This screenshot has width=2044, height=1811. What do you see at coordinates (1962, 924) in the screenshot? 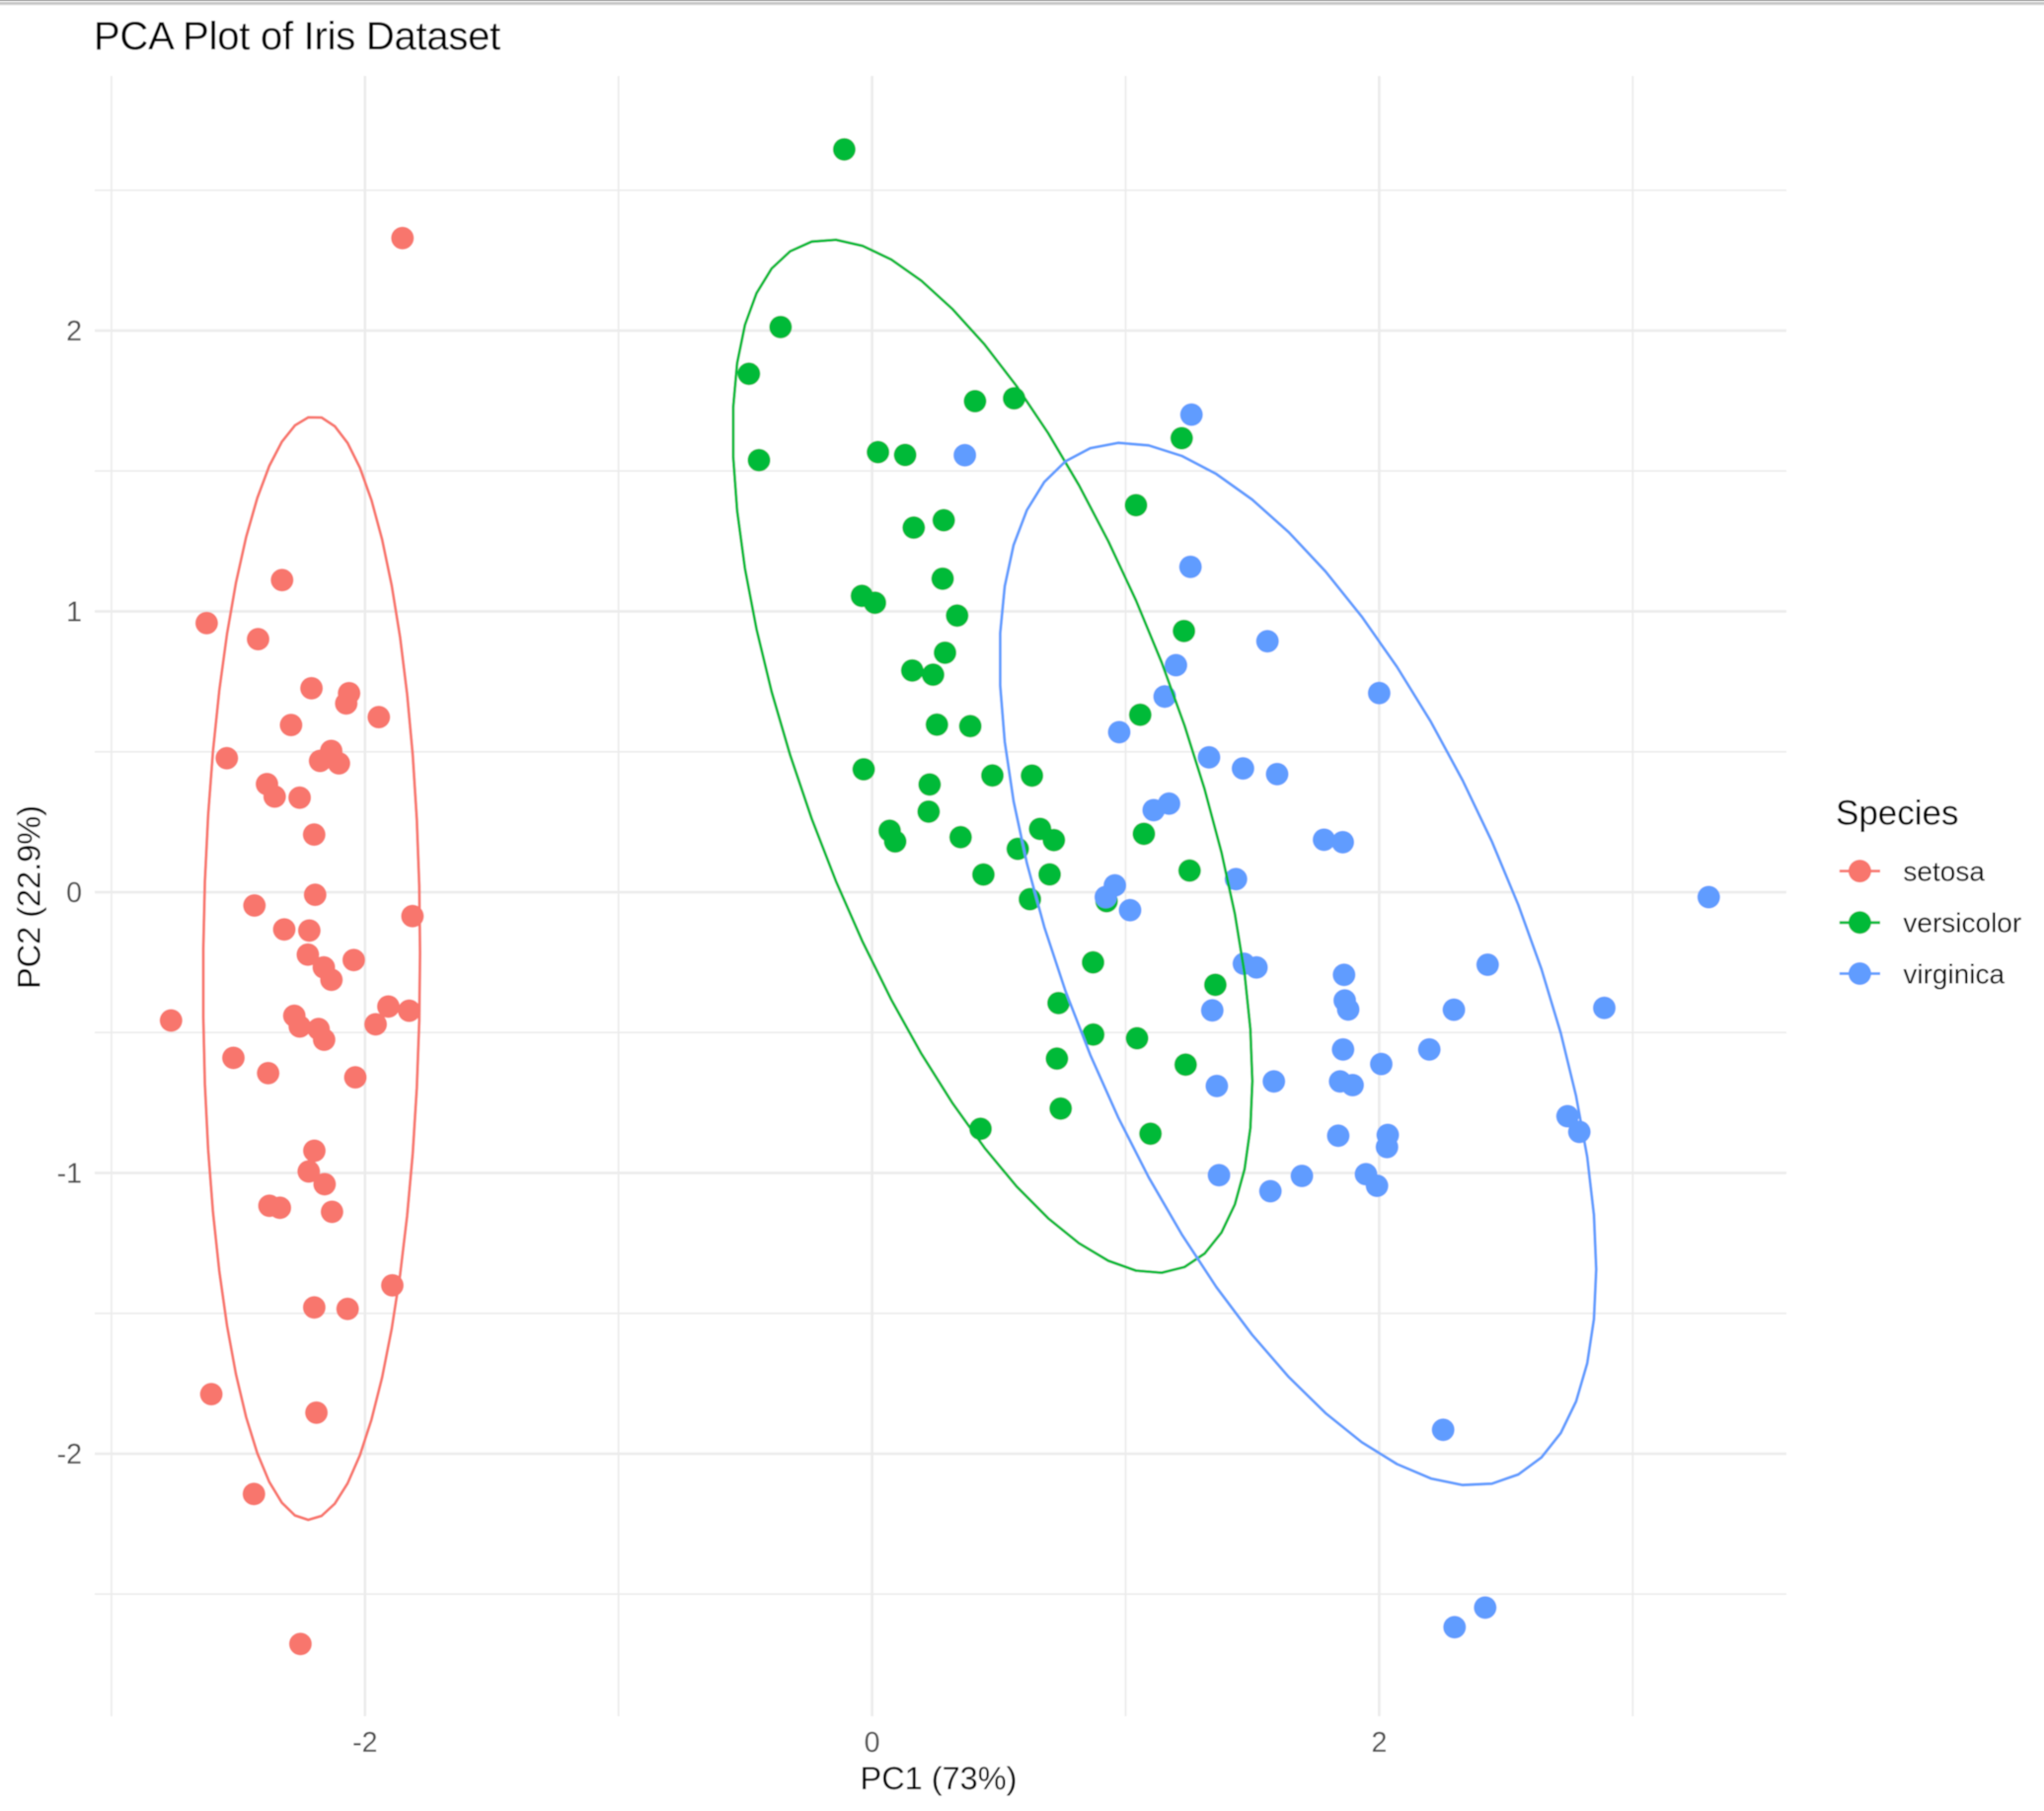
I see `svg-text: versicolor` at bounding box center [1962, 924].